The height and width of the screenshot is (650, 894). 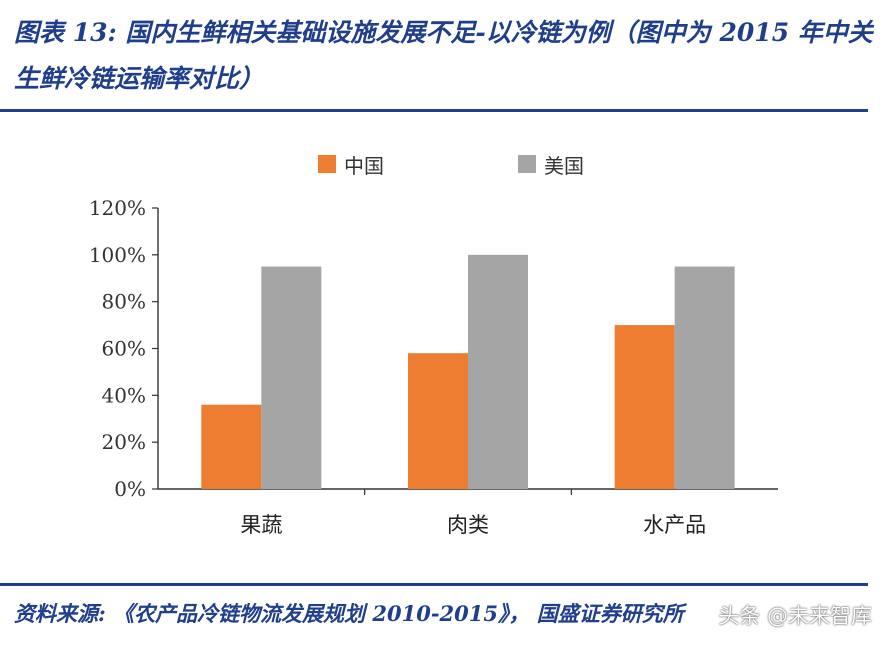 What do you see at coordinates (795, 616) in the screenshot?
I see `watermark: 头条 @未来智库` at bounding box center [795, 616].